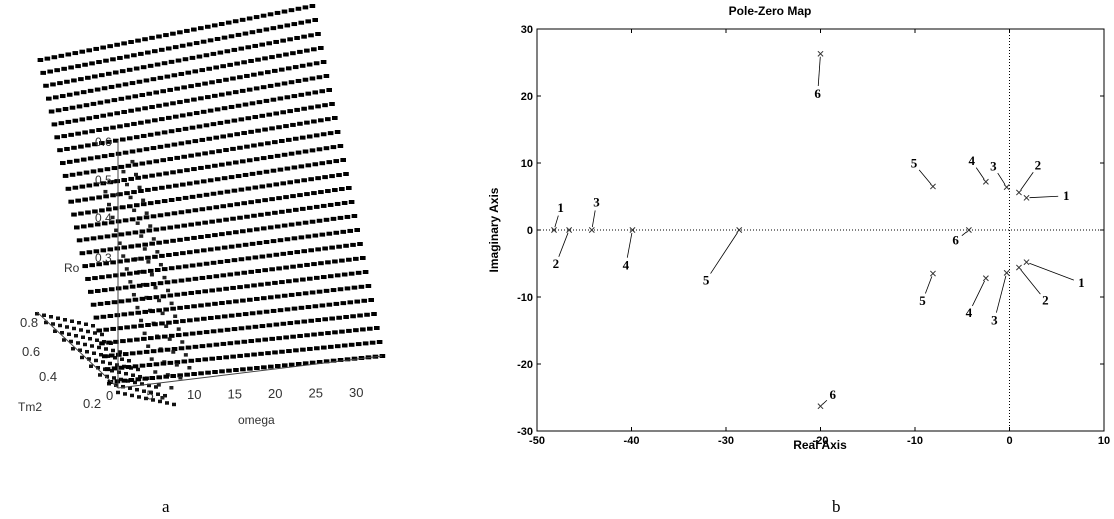  I want to click on x-tick-label: -10, so click(915, 441).